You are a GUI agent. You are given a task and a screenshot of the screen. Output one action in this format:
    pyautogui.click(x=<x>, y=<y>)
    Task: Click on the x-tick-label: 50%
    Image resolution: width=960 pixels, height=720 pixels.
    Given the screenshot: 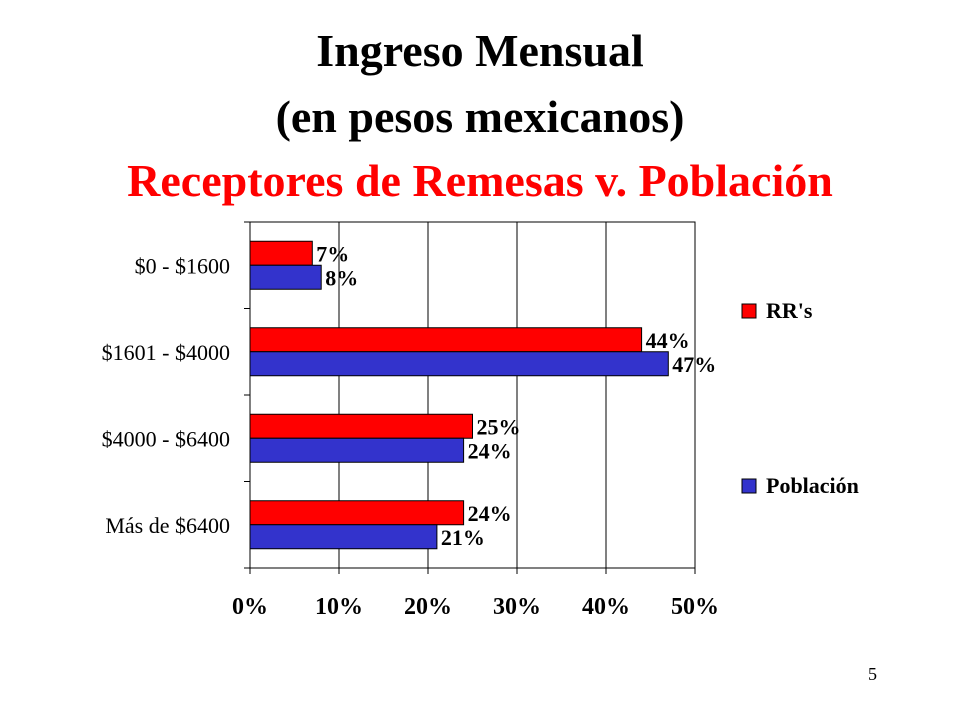 What is the action you would take?
    pyautogui.click(x=695, y=607)
    